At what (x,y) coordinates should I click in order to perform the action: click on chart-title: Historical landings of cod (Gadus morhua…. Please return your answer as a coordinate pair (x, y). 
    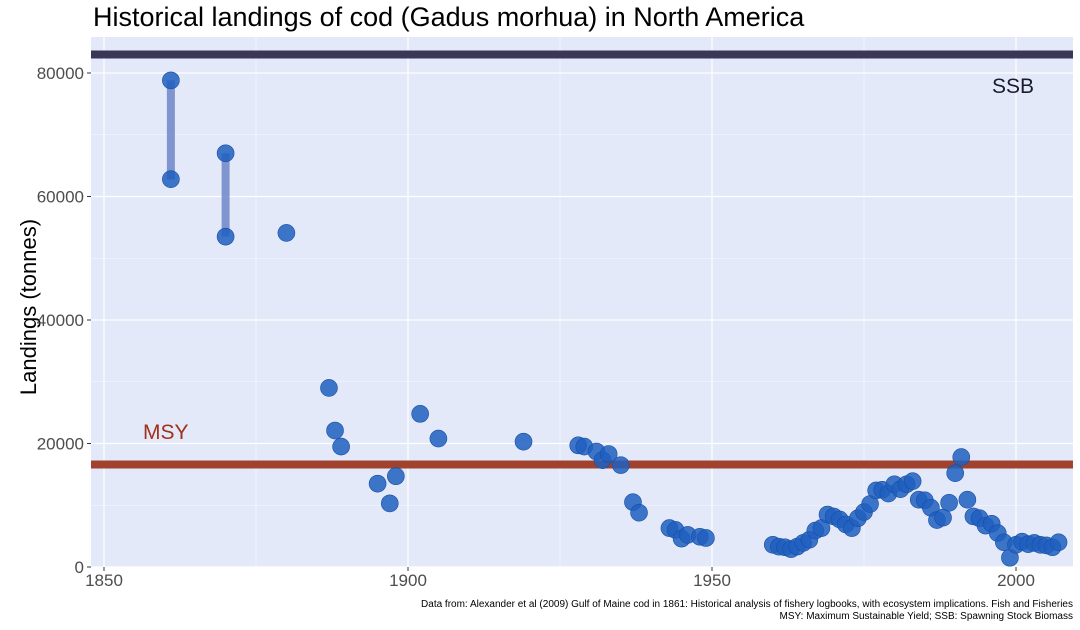
    Looking at the image, I should click on (449, 17).